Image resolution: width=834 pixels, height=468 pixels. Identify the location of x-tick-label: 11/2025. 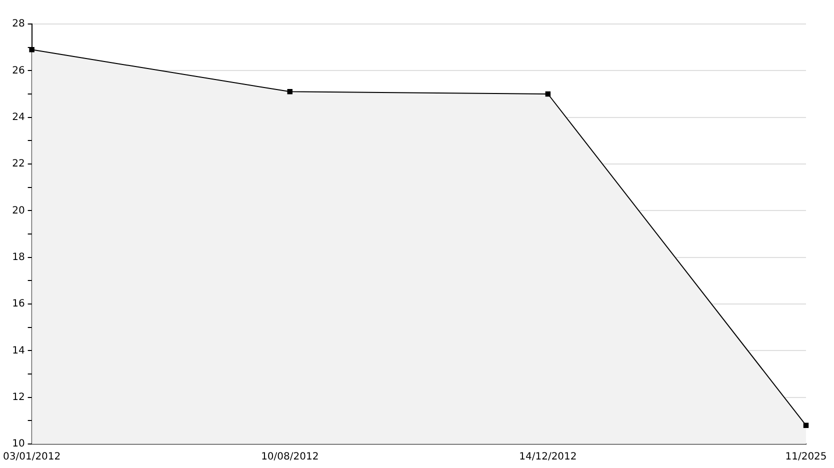
(806, 457).